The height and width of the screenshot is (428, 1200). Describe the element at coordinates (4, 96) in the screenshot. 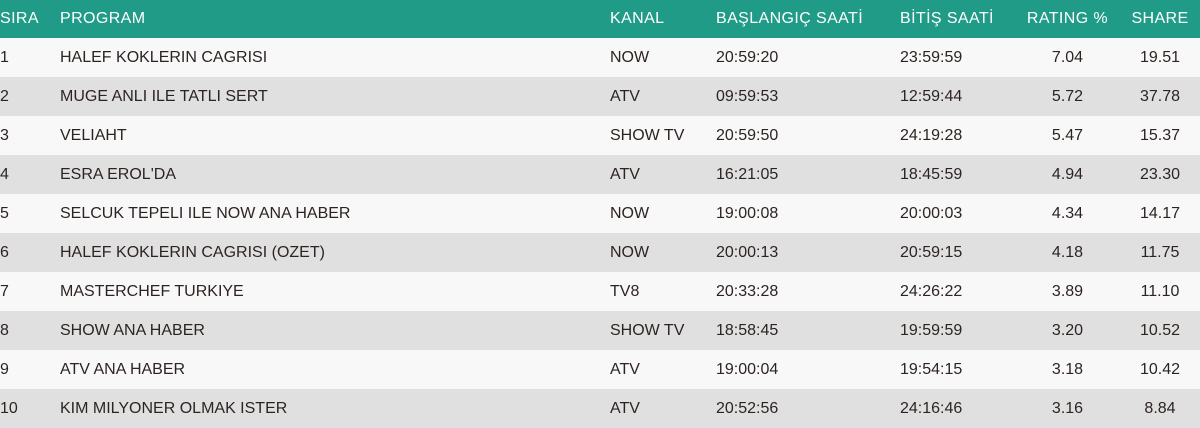

I see `cell-rank: 2` at that location.